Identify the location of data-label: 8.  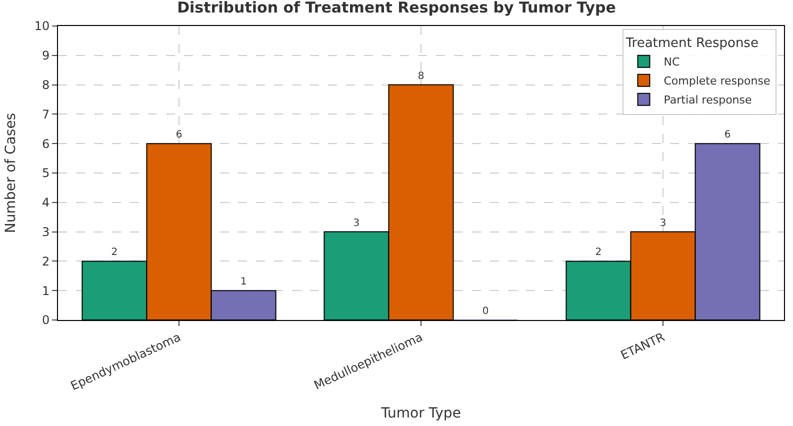
(421, 76).